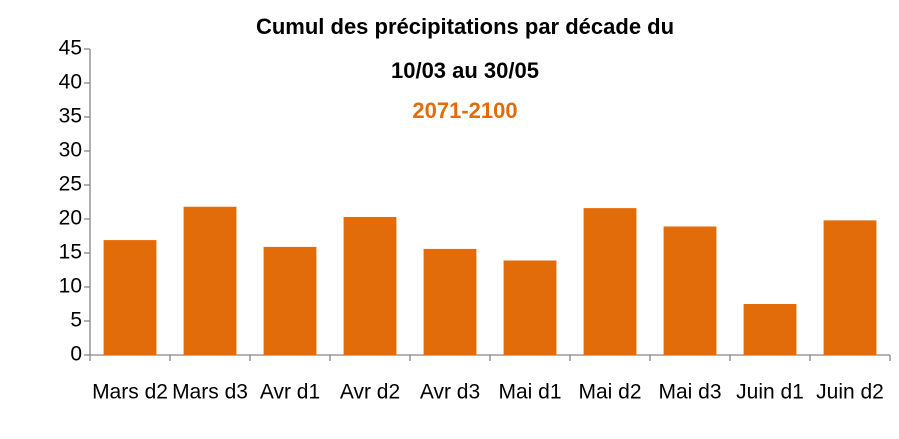 The image size is (899, 439). Describe the element at coordinates (850, 392) in the screenshot. I see `x-tick-label: Juin d2` at that location.